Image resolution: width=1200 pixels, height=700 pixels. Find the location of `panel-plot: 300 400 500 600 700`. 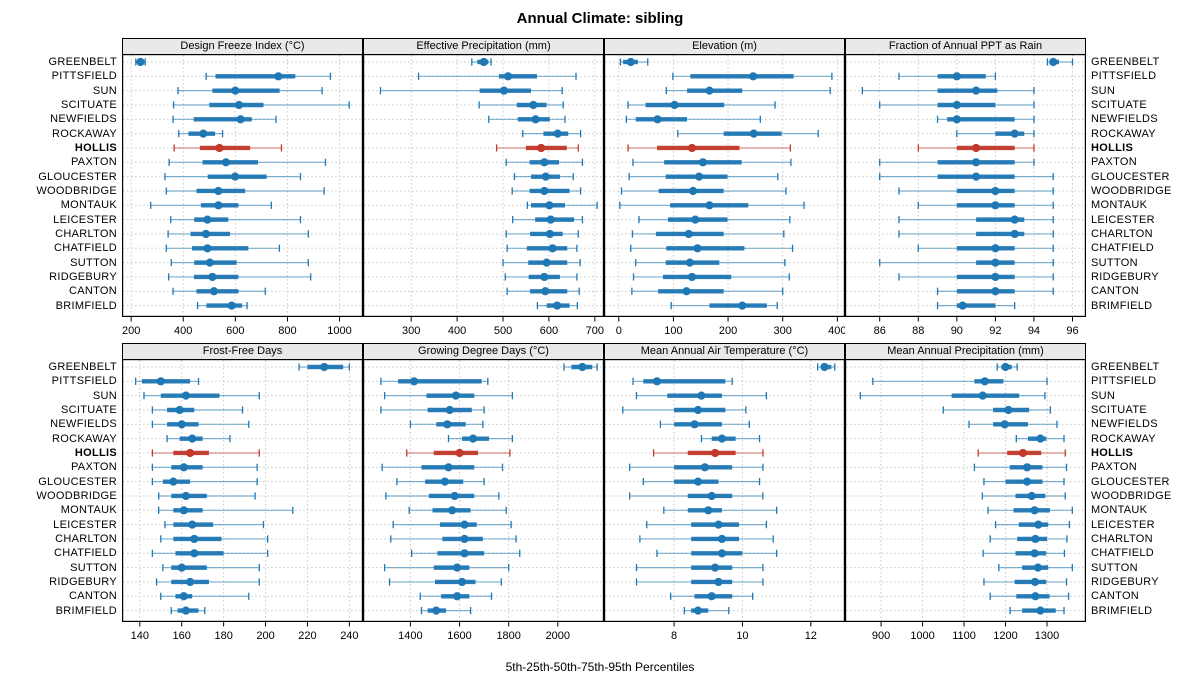

panel-plot: 300 400 500 600 700 is located at coordinates (483, 198).